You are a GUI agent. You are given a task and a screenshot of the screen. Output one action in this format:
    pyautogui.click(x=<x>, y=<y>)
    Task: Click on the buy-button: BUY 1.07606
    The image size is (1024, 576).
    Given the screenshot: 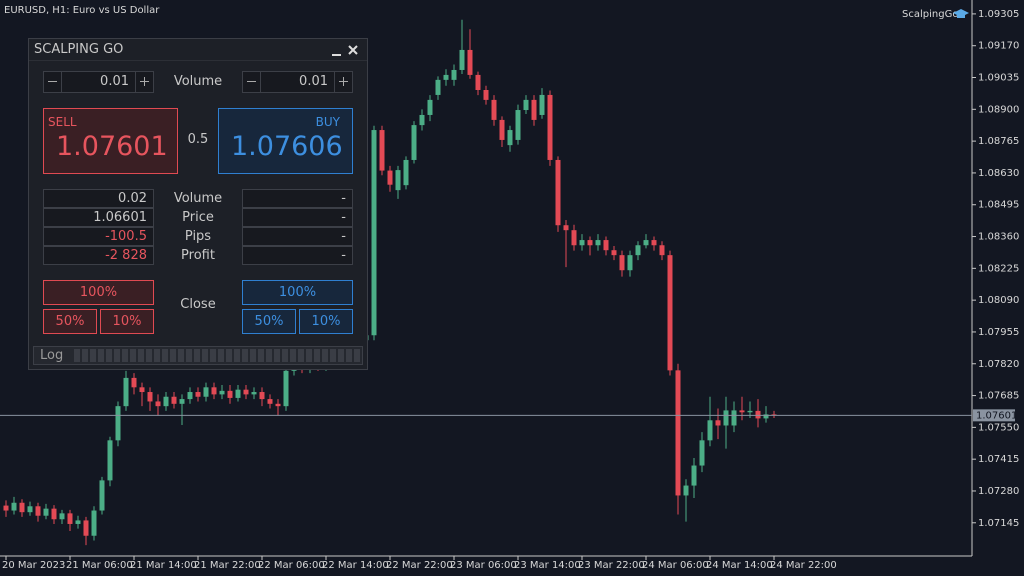 What is the action you would take?
    pyautogui.click(x=285, y=141)
    